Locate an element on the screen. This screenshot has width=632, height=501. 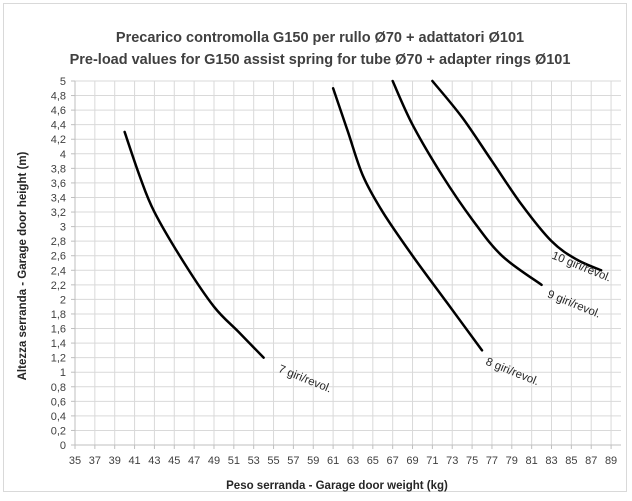
y-tick-label: 4,8 is located at coordinates (58, 97).